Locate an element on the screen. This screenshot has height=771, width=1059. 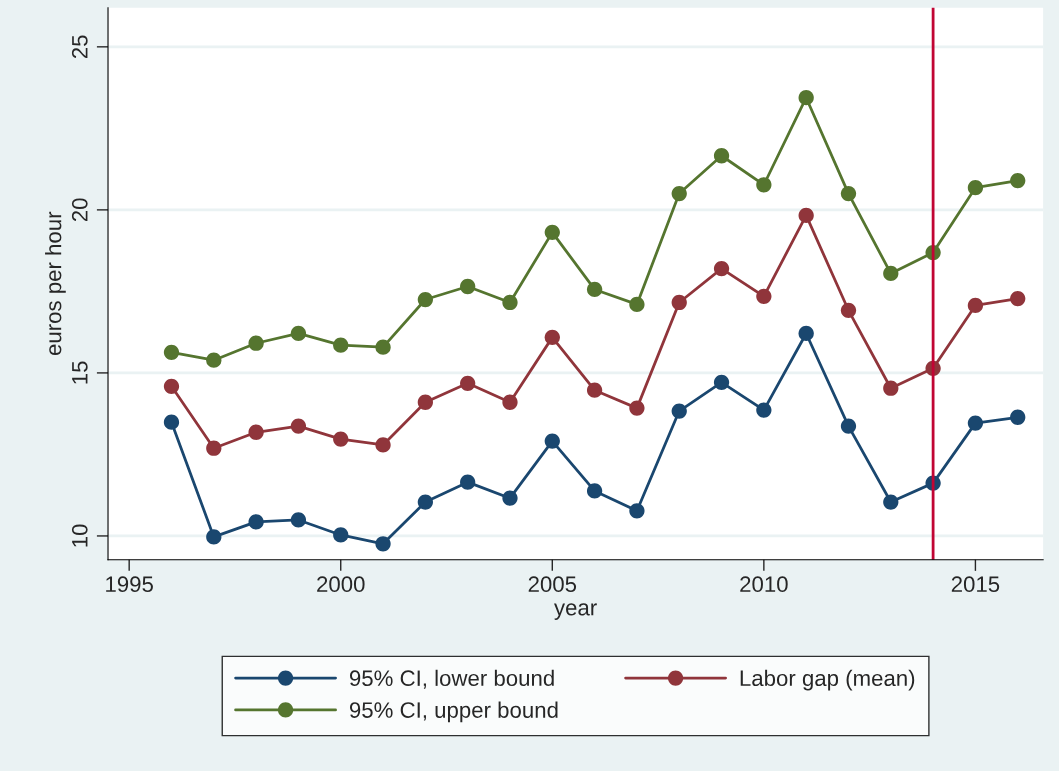
x-tick-label: 2005 is located at coordinates (552, 584).